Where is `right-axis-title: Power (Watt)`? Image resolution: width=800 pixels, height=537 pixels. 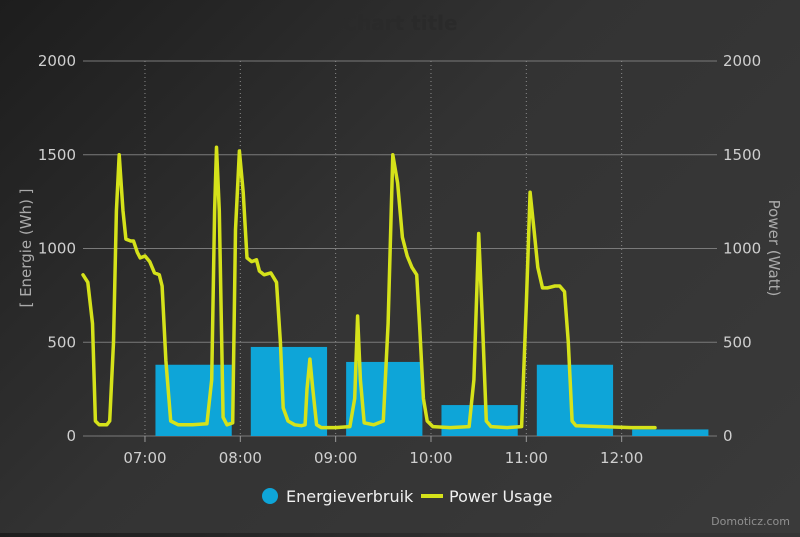 right-axis-title: Power (Watt) is located at coordinates (774, 248).